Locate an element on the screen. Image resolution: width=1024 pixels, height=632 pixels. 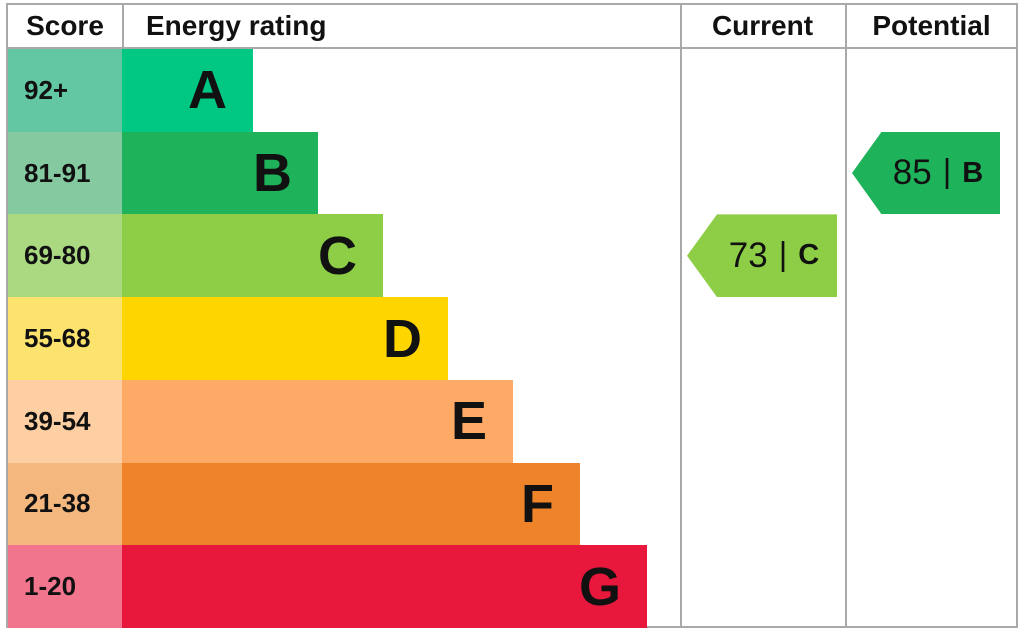
current-value: 73 is located at coordinates (748, 255).